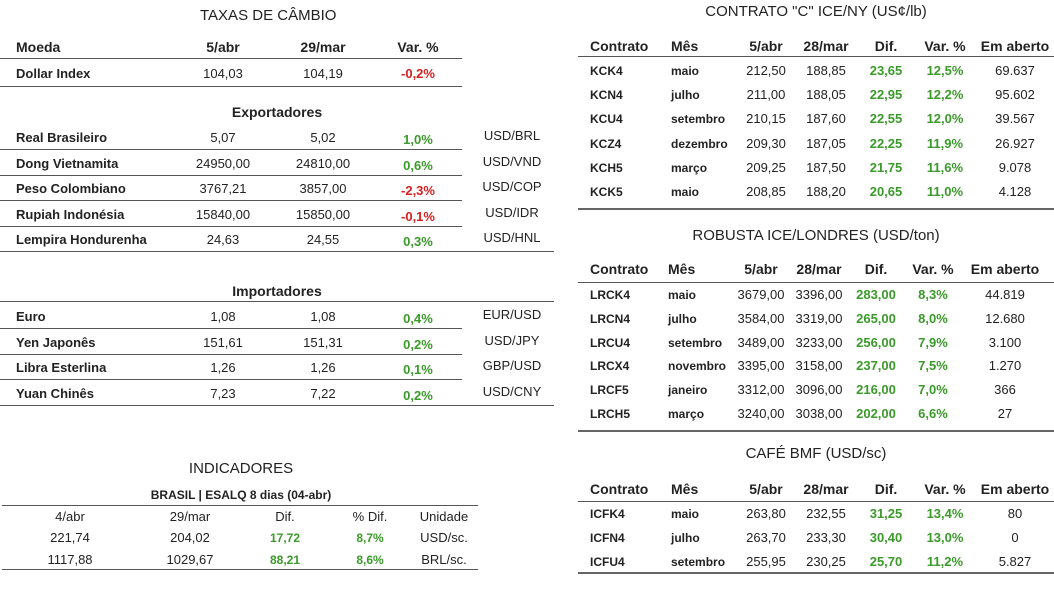  What do you see at coordinates (223, 214) in the screenshot?
I see `rate-date1: 15840,00` at bounding box center [223, 214].